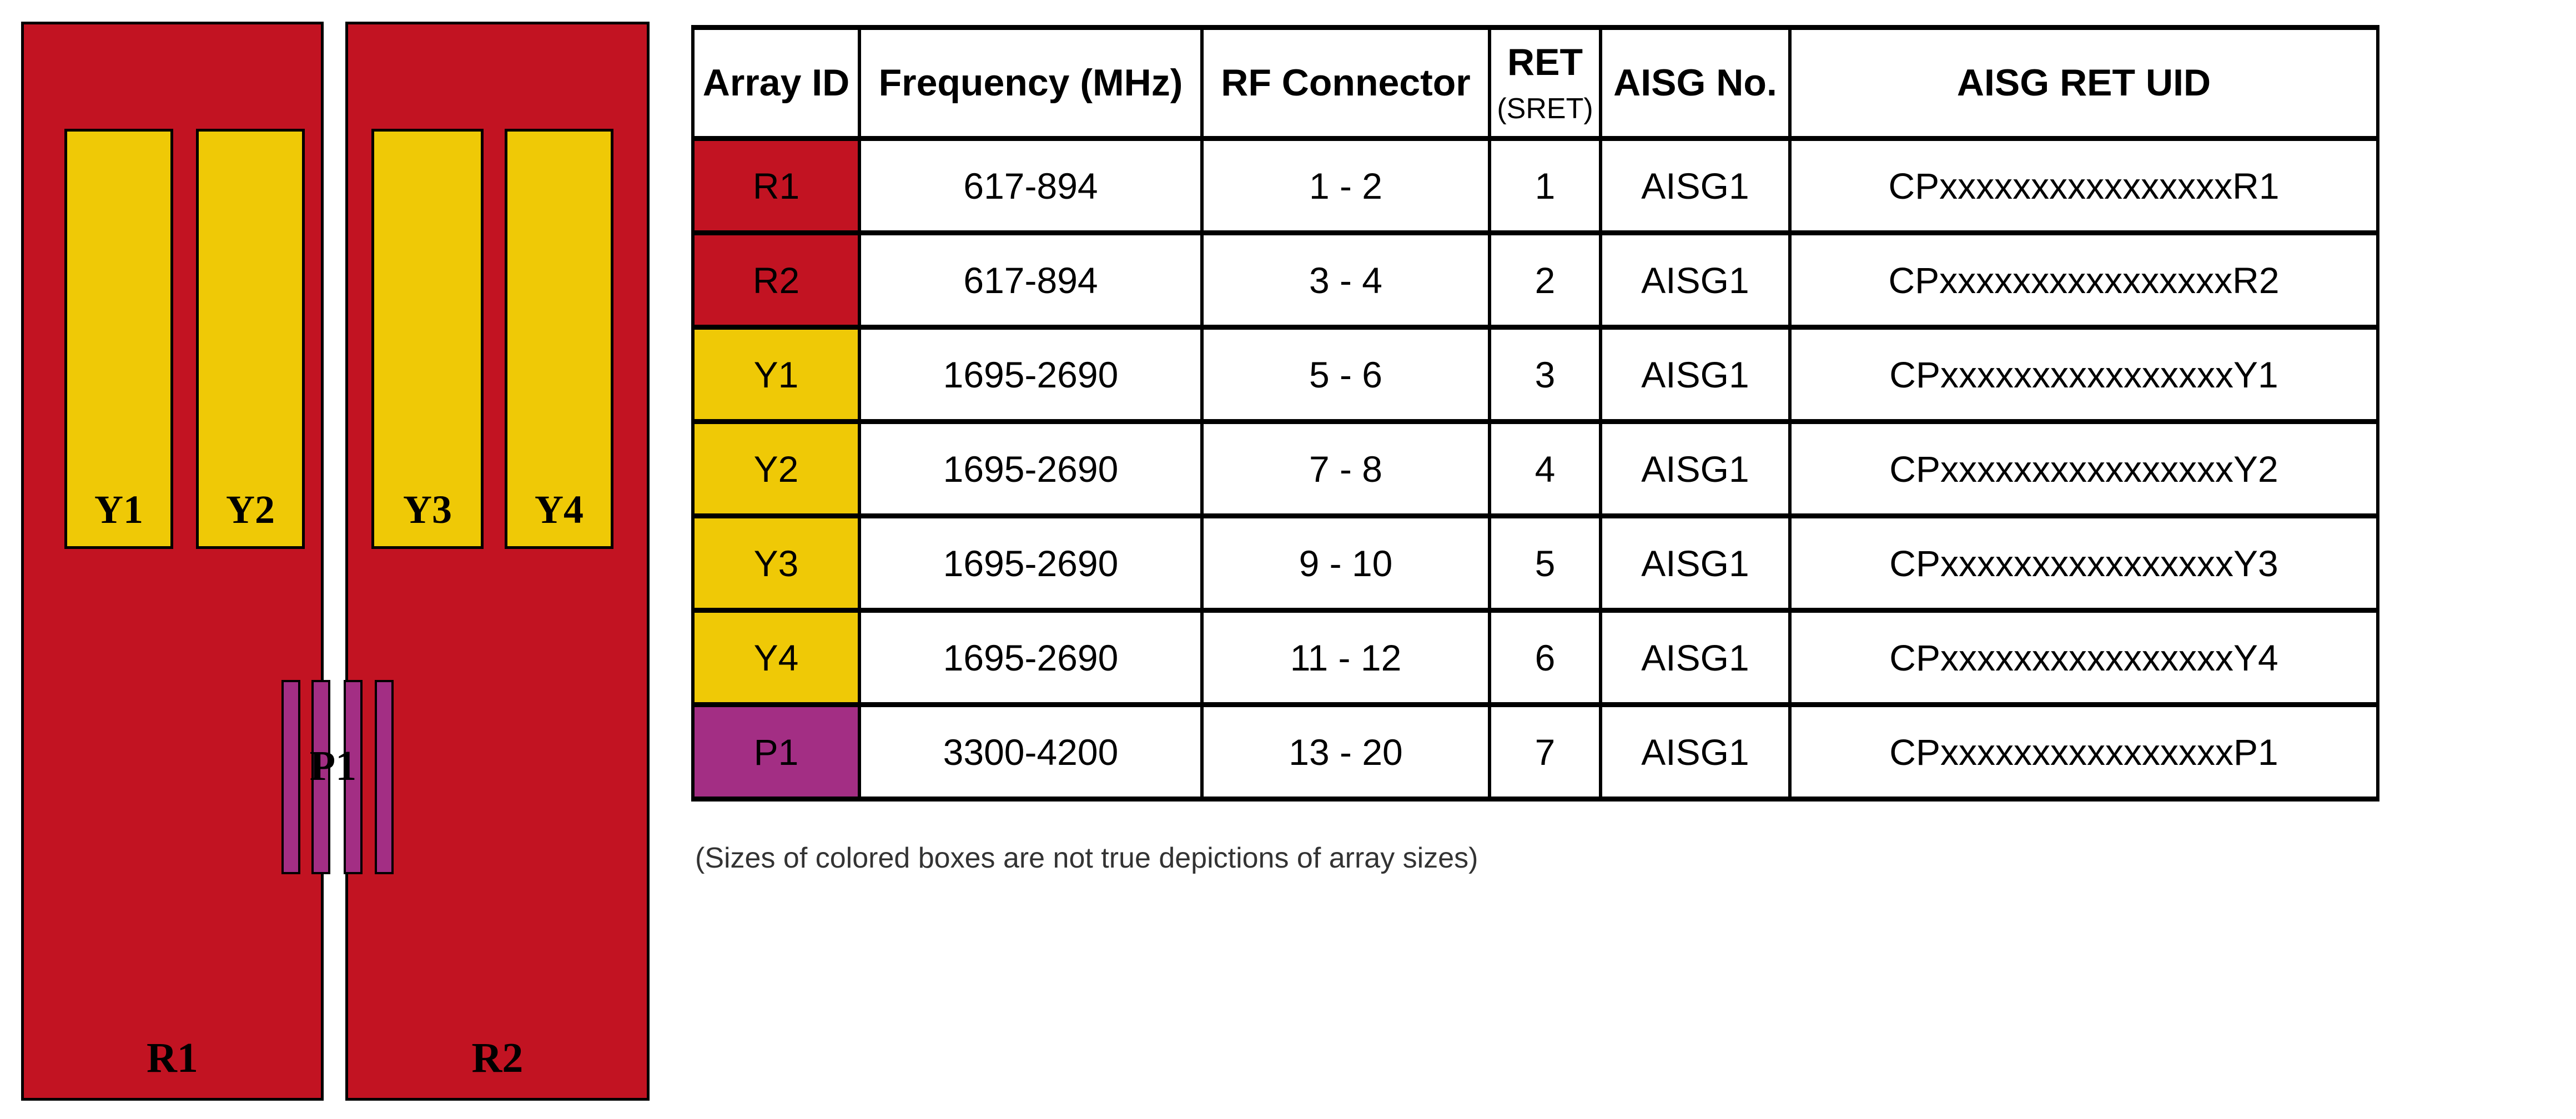  Describe the element at coordinates (1345, 280) in the screenshot. I see `rf-connector-cell: 3 - 4` at that location.